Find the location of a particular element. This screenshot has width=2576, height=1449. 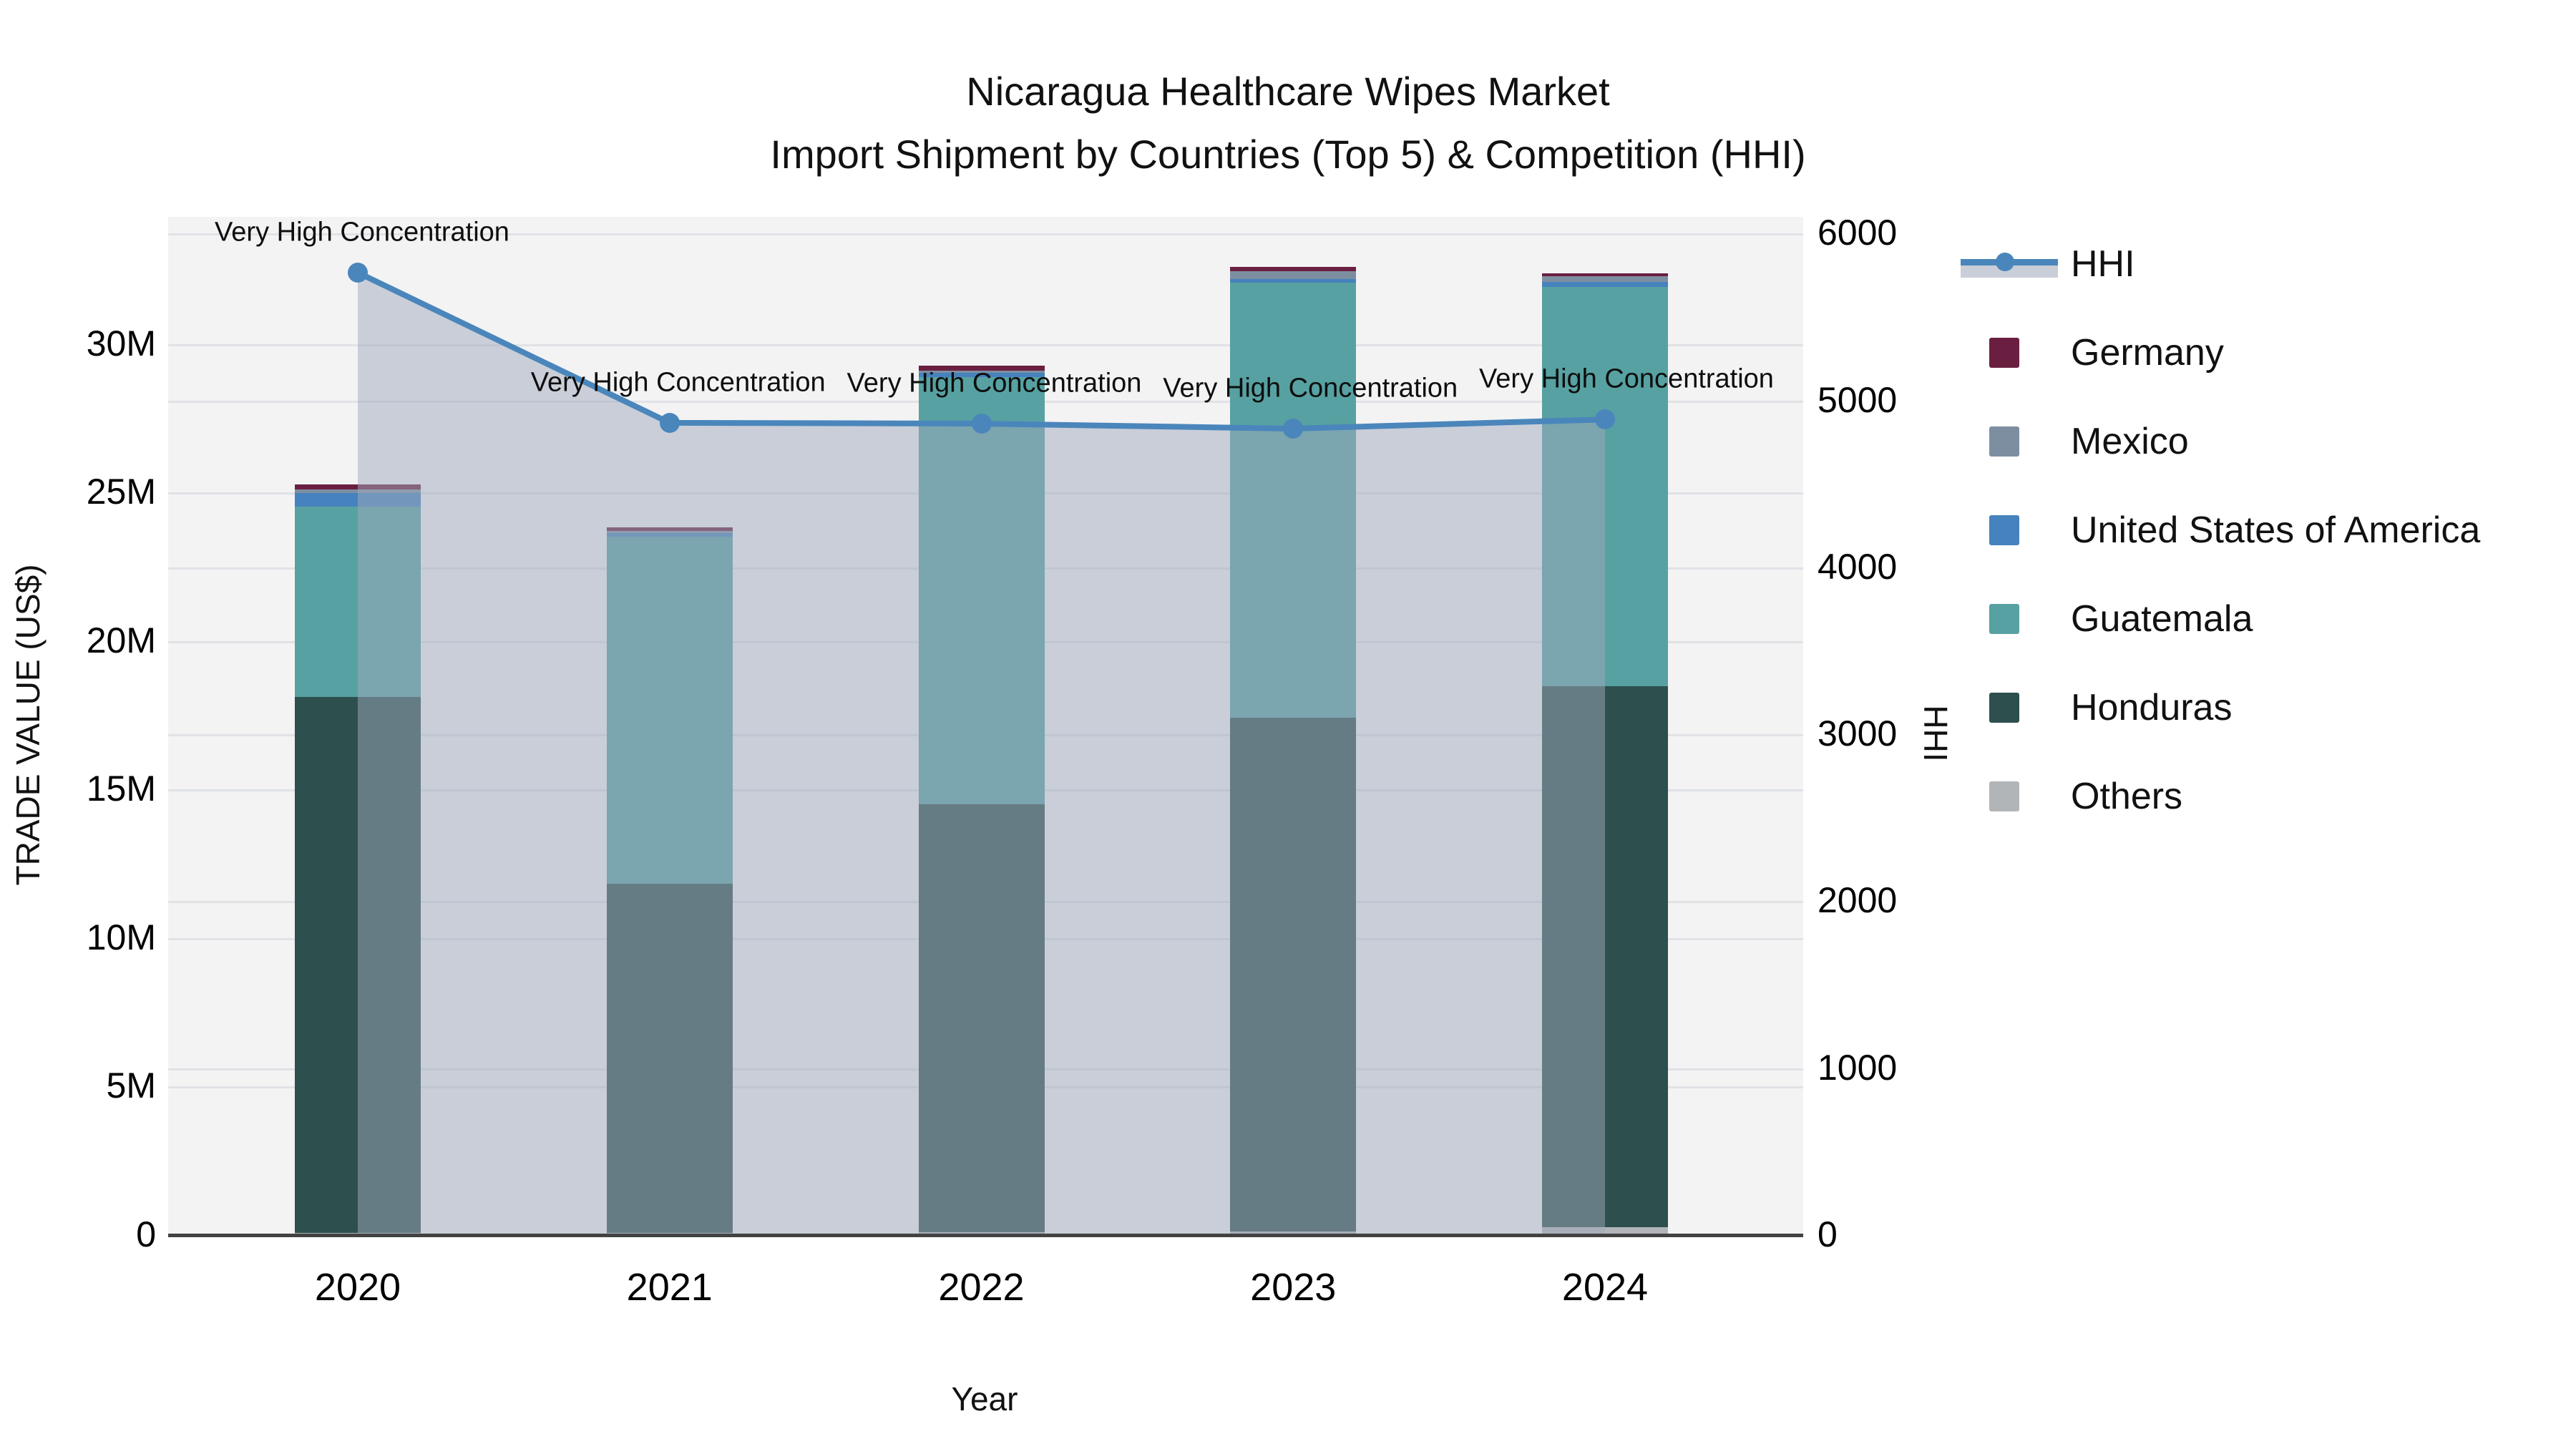

bar-segment-2022-united-states-of-america is located at coordinates (981, 375).